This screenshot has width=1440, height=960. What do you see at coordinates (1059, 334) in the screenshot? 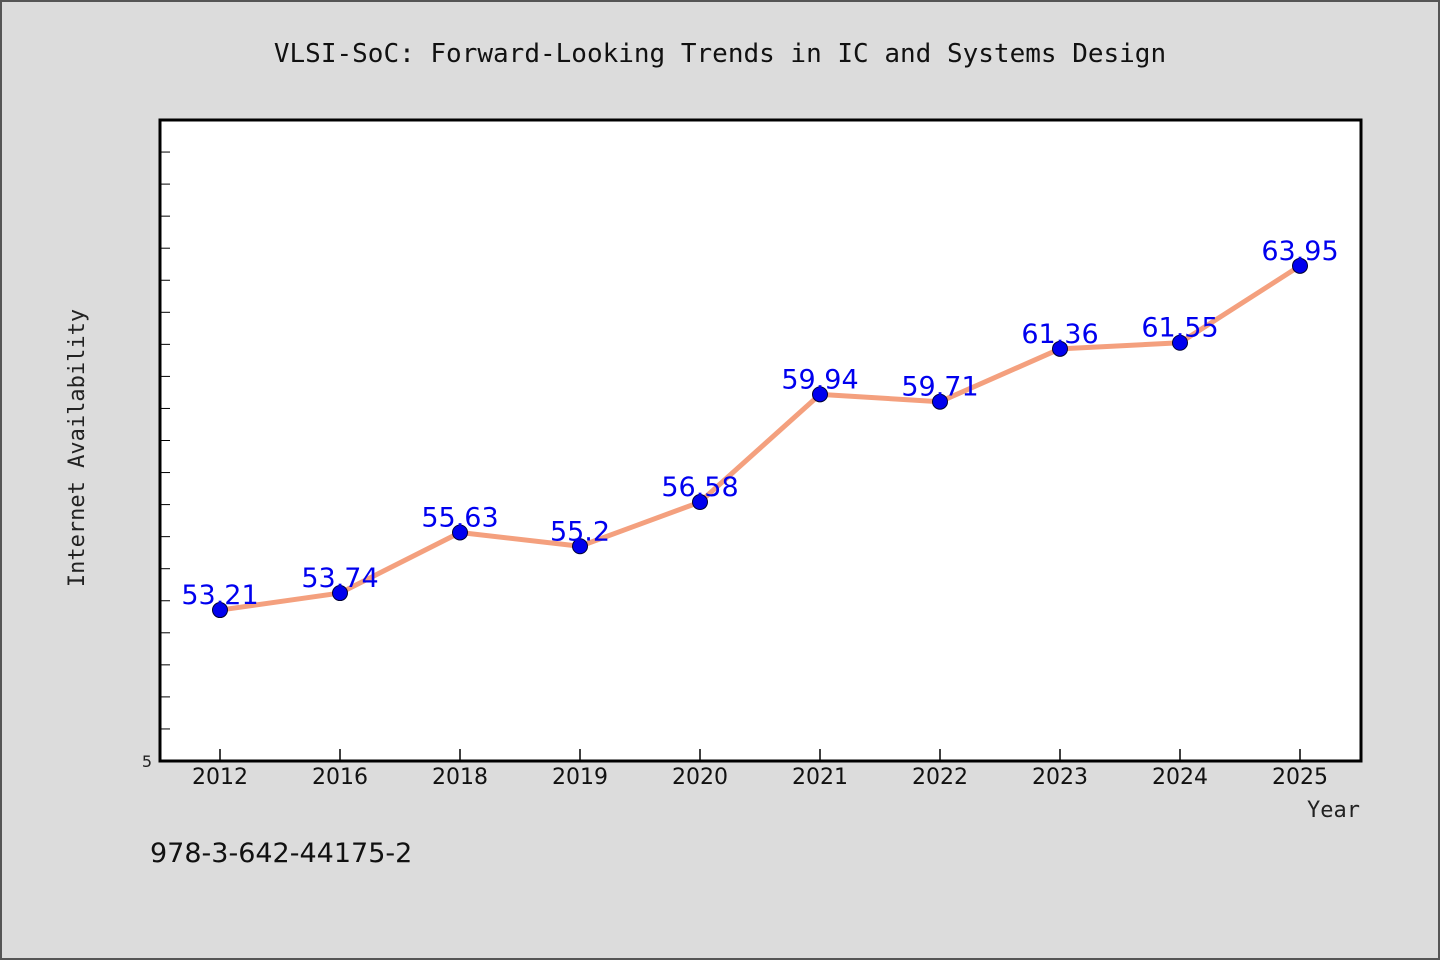
I see `data-label: 61.36` at bounding box center [1059, 334].